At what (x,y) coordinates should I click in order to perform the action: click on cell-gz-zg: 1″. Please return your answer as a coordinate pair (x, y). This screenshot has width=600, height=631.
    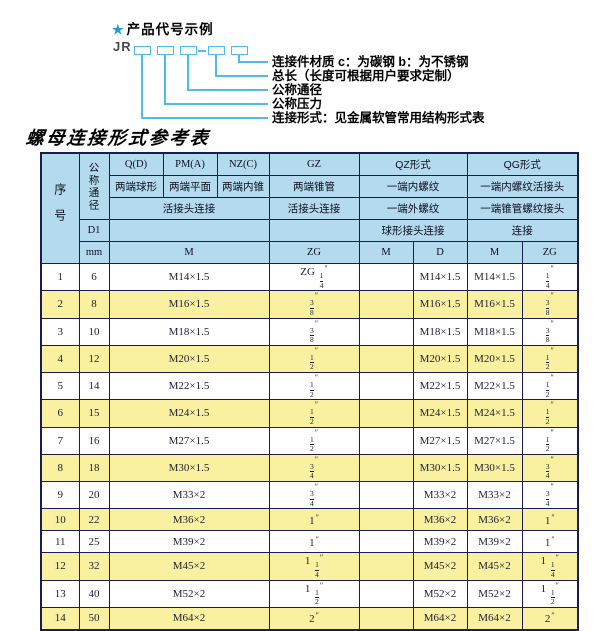
    Looking at the image, I should click on (314, 520).